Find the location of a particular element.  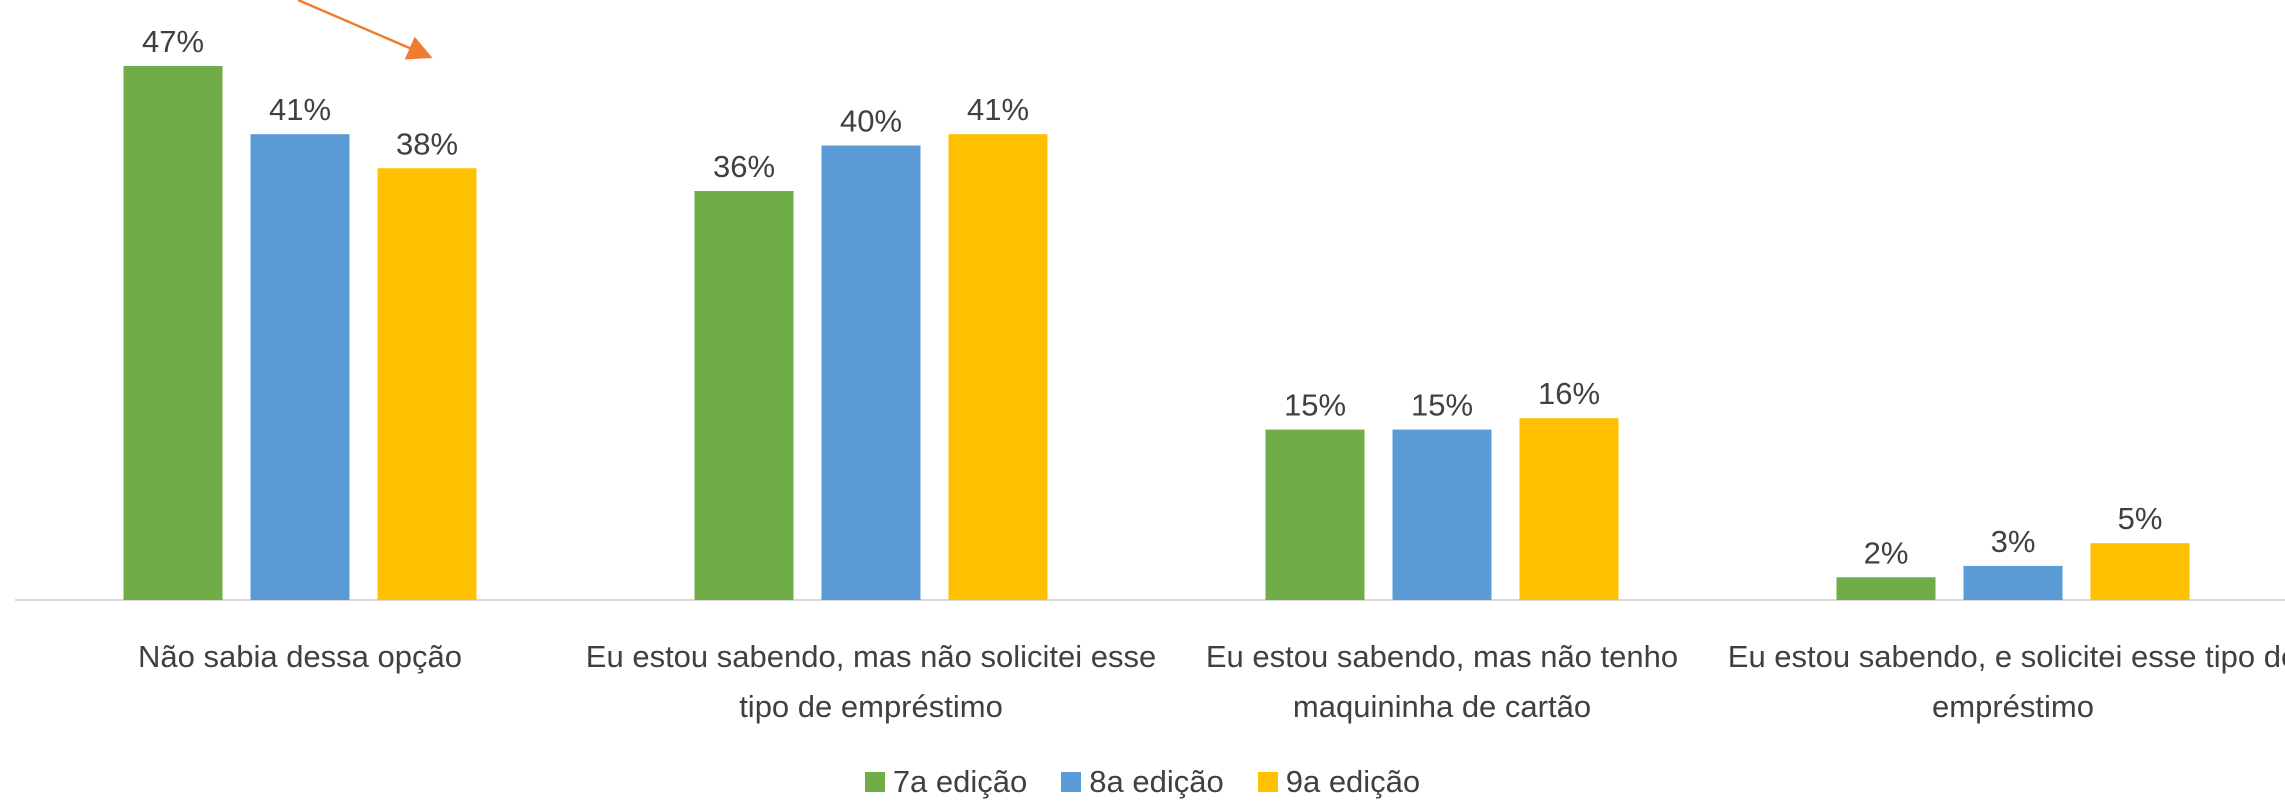

data-label: 36% is located at coordinates (744, 166).